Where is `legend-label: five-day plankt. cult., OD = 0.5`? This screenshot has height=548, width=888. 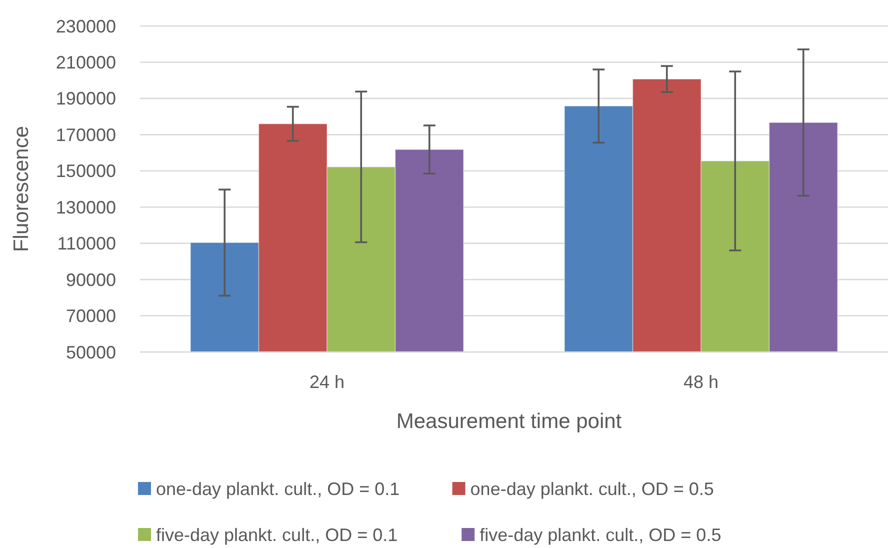 legend-label: five-day plankt. cult., OD = 0.5 is located at coordinates (601, 535).